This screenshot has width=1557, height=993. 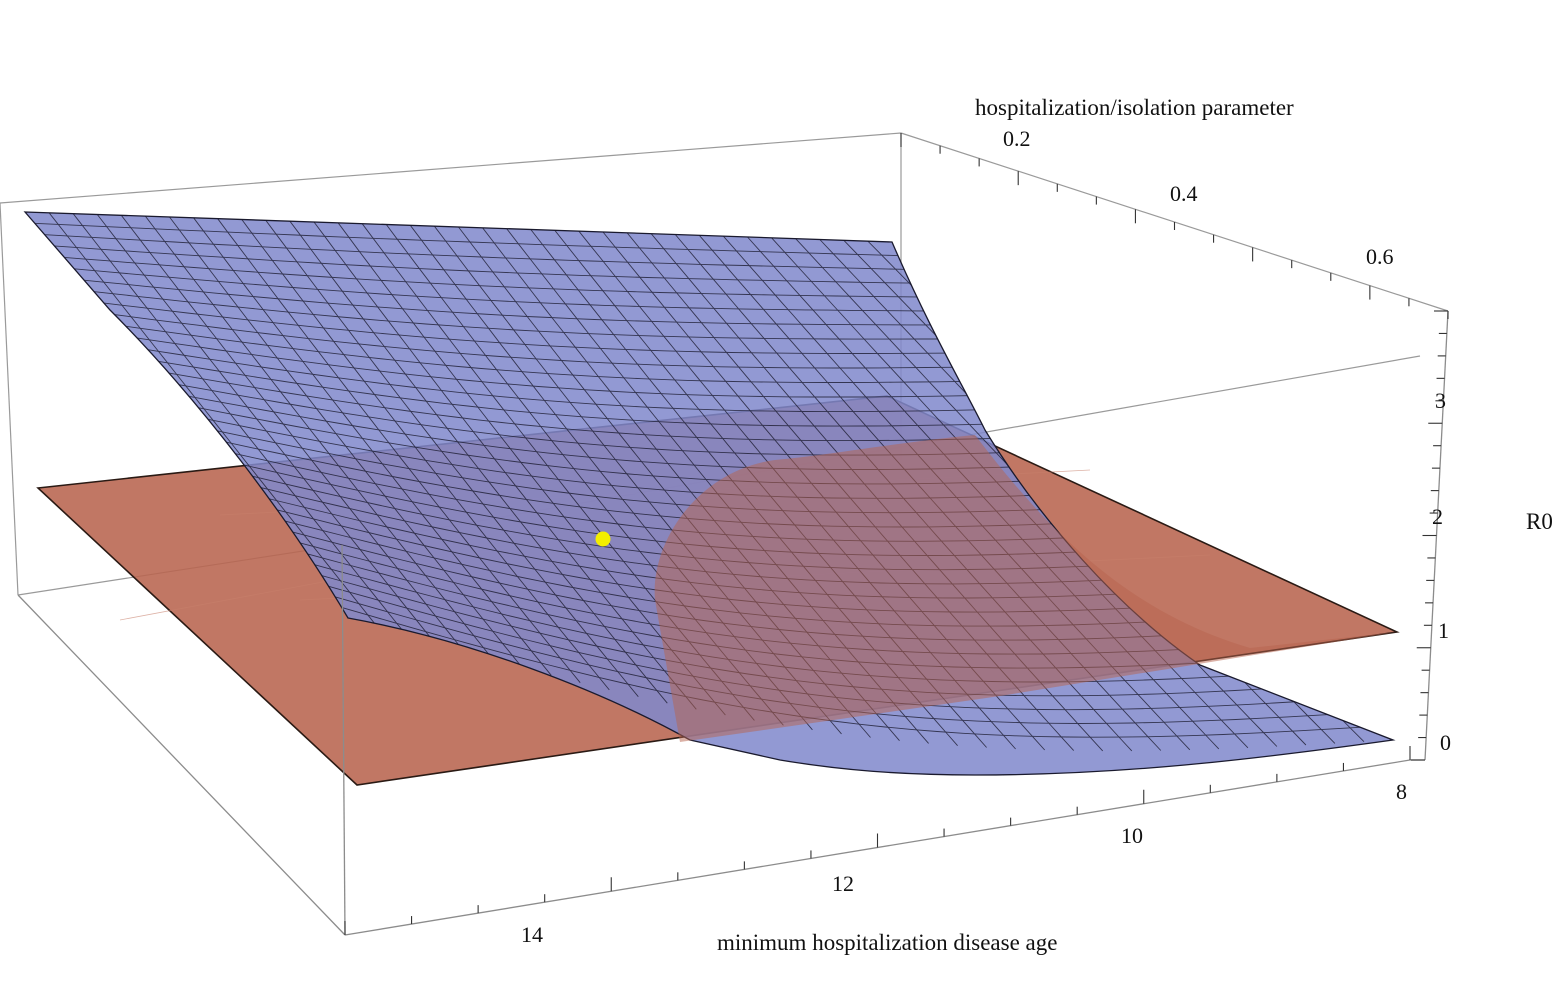 I want to click on x-axis-tick-labels: 8 10 12 14, so click(x=964, y=863).